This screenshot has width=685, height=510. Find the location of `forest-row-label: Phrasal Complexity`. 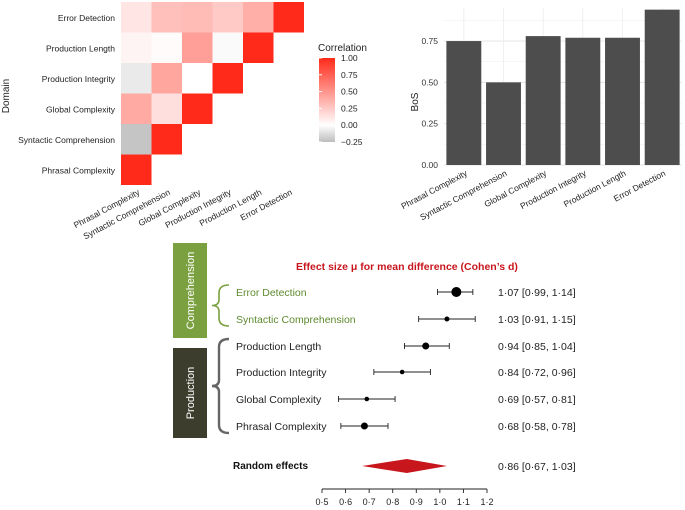

forest-row-label: Phrasal Complexity is located at coordinates (281, 427).